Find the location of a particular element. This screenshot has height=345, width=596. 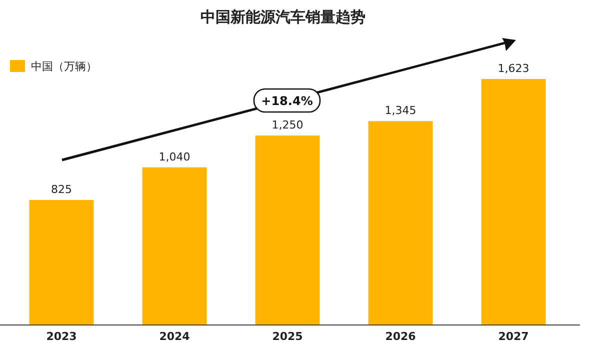

chart-title: 中国新能源汽车销量趋势 is located at coordinates (283, 17).